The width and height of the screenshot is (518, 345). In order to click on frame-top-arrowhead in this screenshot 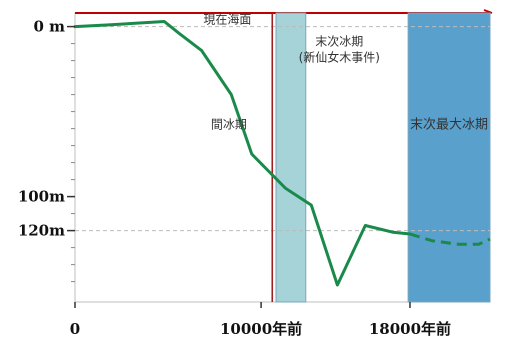, I will do `click(488, 11)`.